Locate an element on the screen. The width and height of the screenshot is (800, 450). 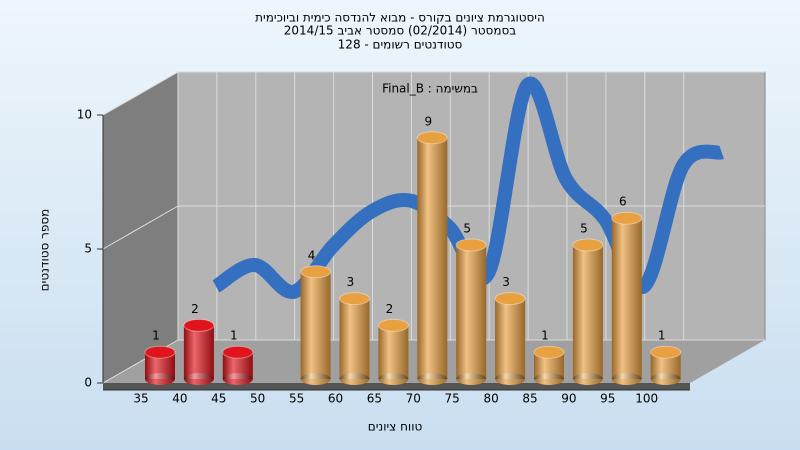
x-tick-label: 70 is located at coordinates (413, 399).